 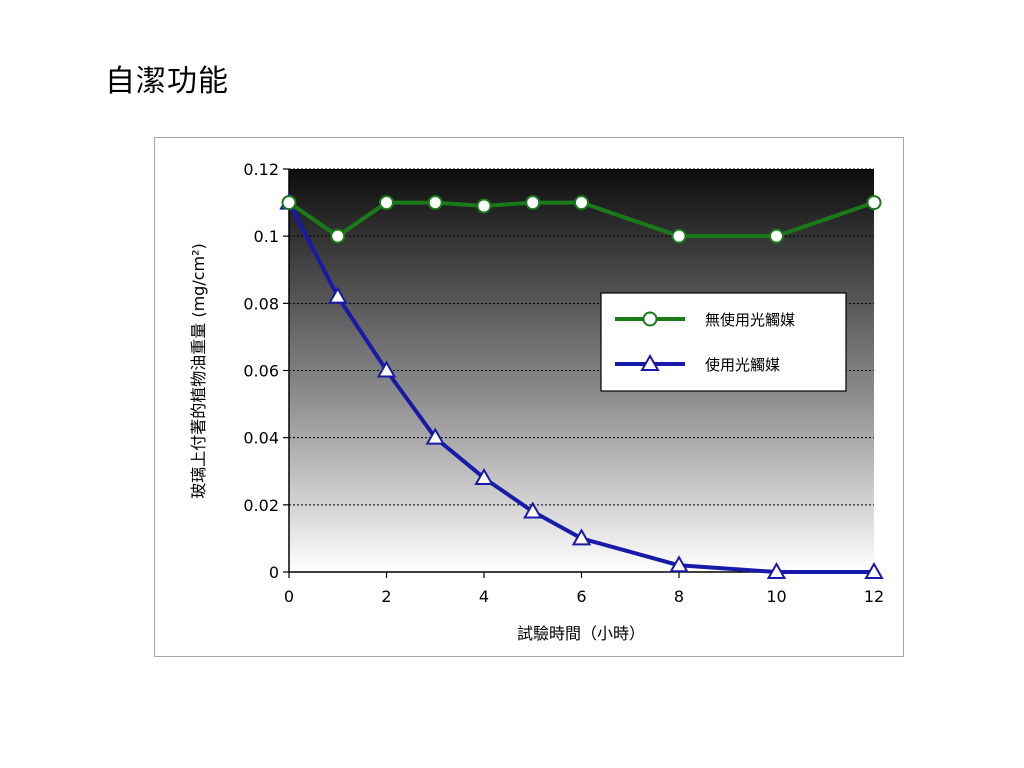 I want to click on y-tick-label: 0.1, so click(x=266, y=236).